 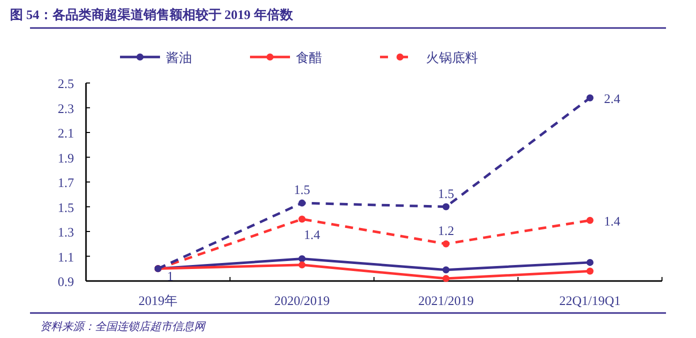 What do you see at coordinates (66, 281) in the screenshot?
I see `y-tick-label: 0.9` at bounding box center [66, 281].